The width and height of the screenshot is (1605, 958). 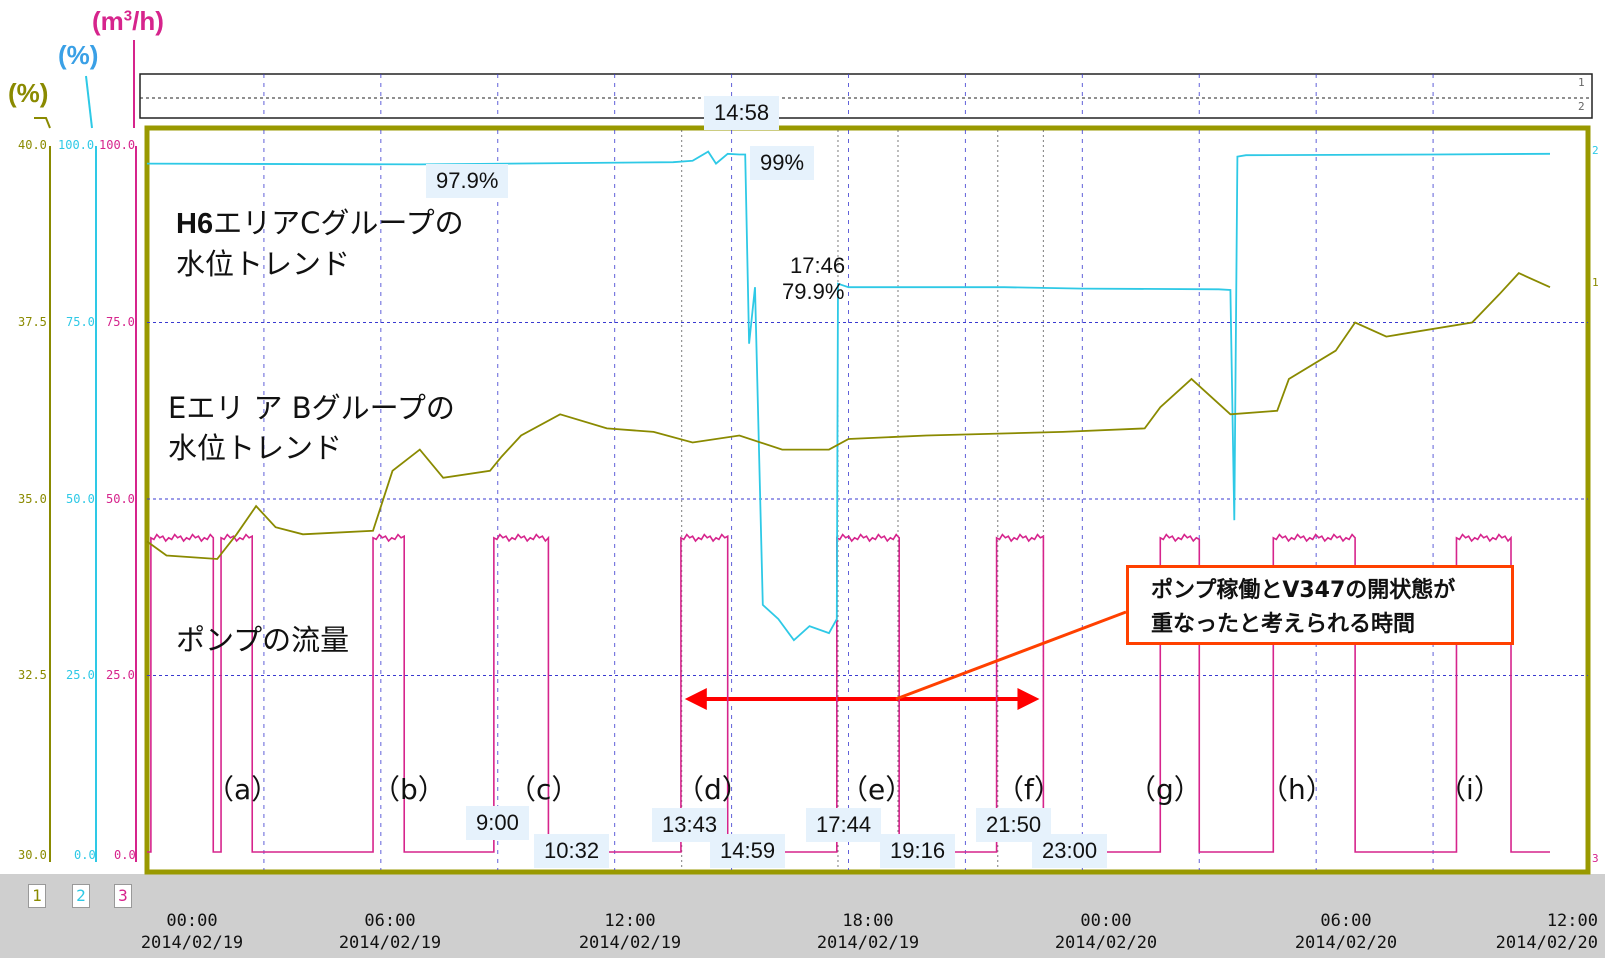 I want to click on period-label-c: （c）, so click(x=544, y=789).